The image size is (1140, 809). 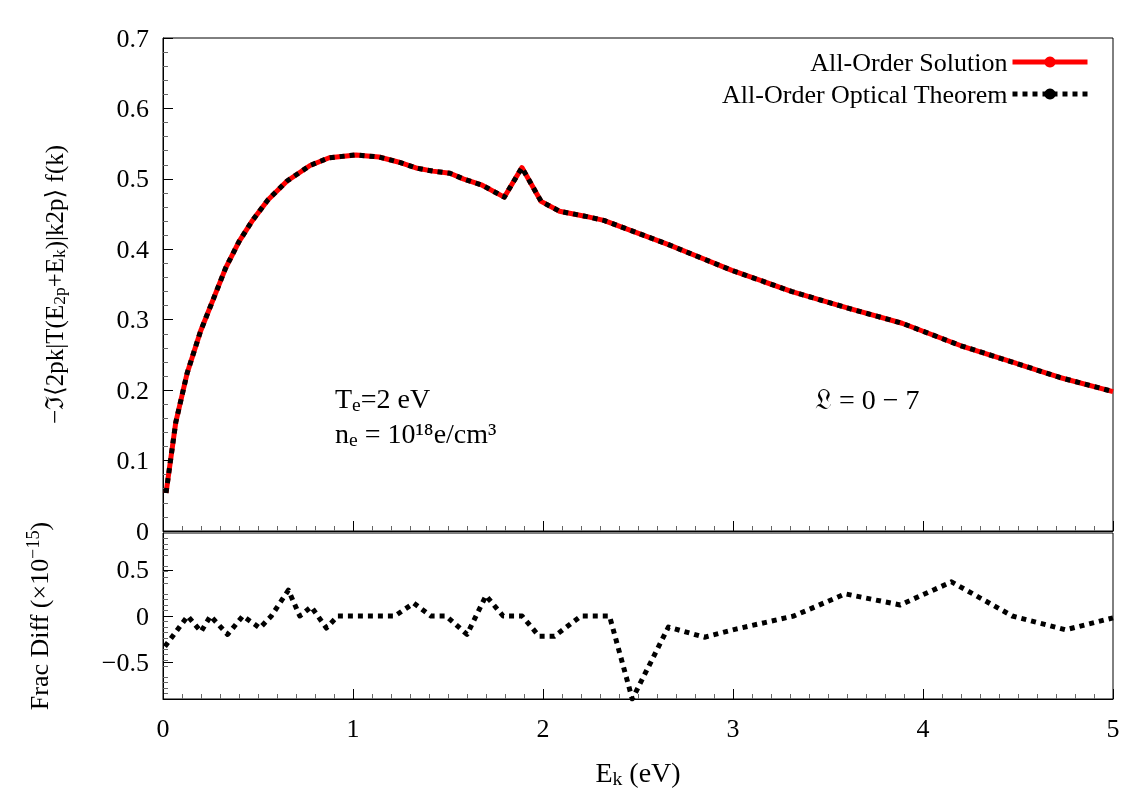 I want to click on x-tick-label: 0, so click(x=163, y=728).